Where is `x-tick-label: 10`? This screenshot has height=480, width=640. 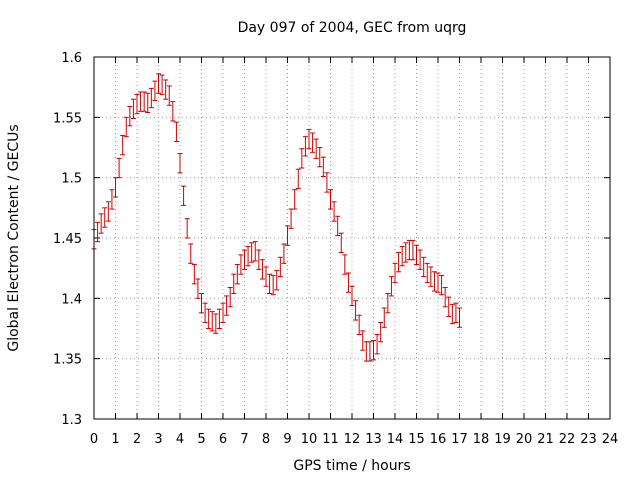 x-tick-label: 10 is located at coordinates (309, 439).